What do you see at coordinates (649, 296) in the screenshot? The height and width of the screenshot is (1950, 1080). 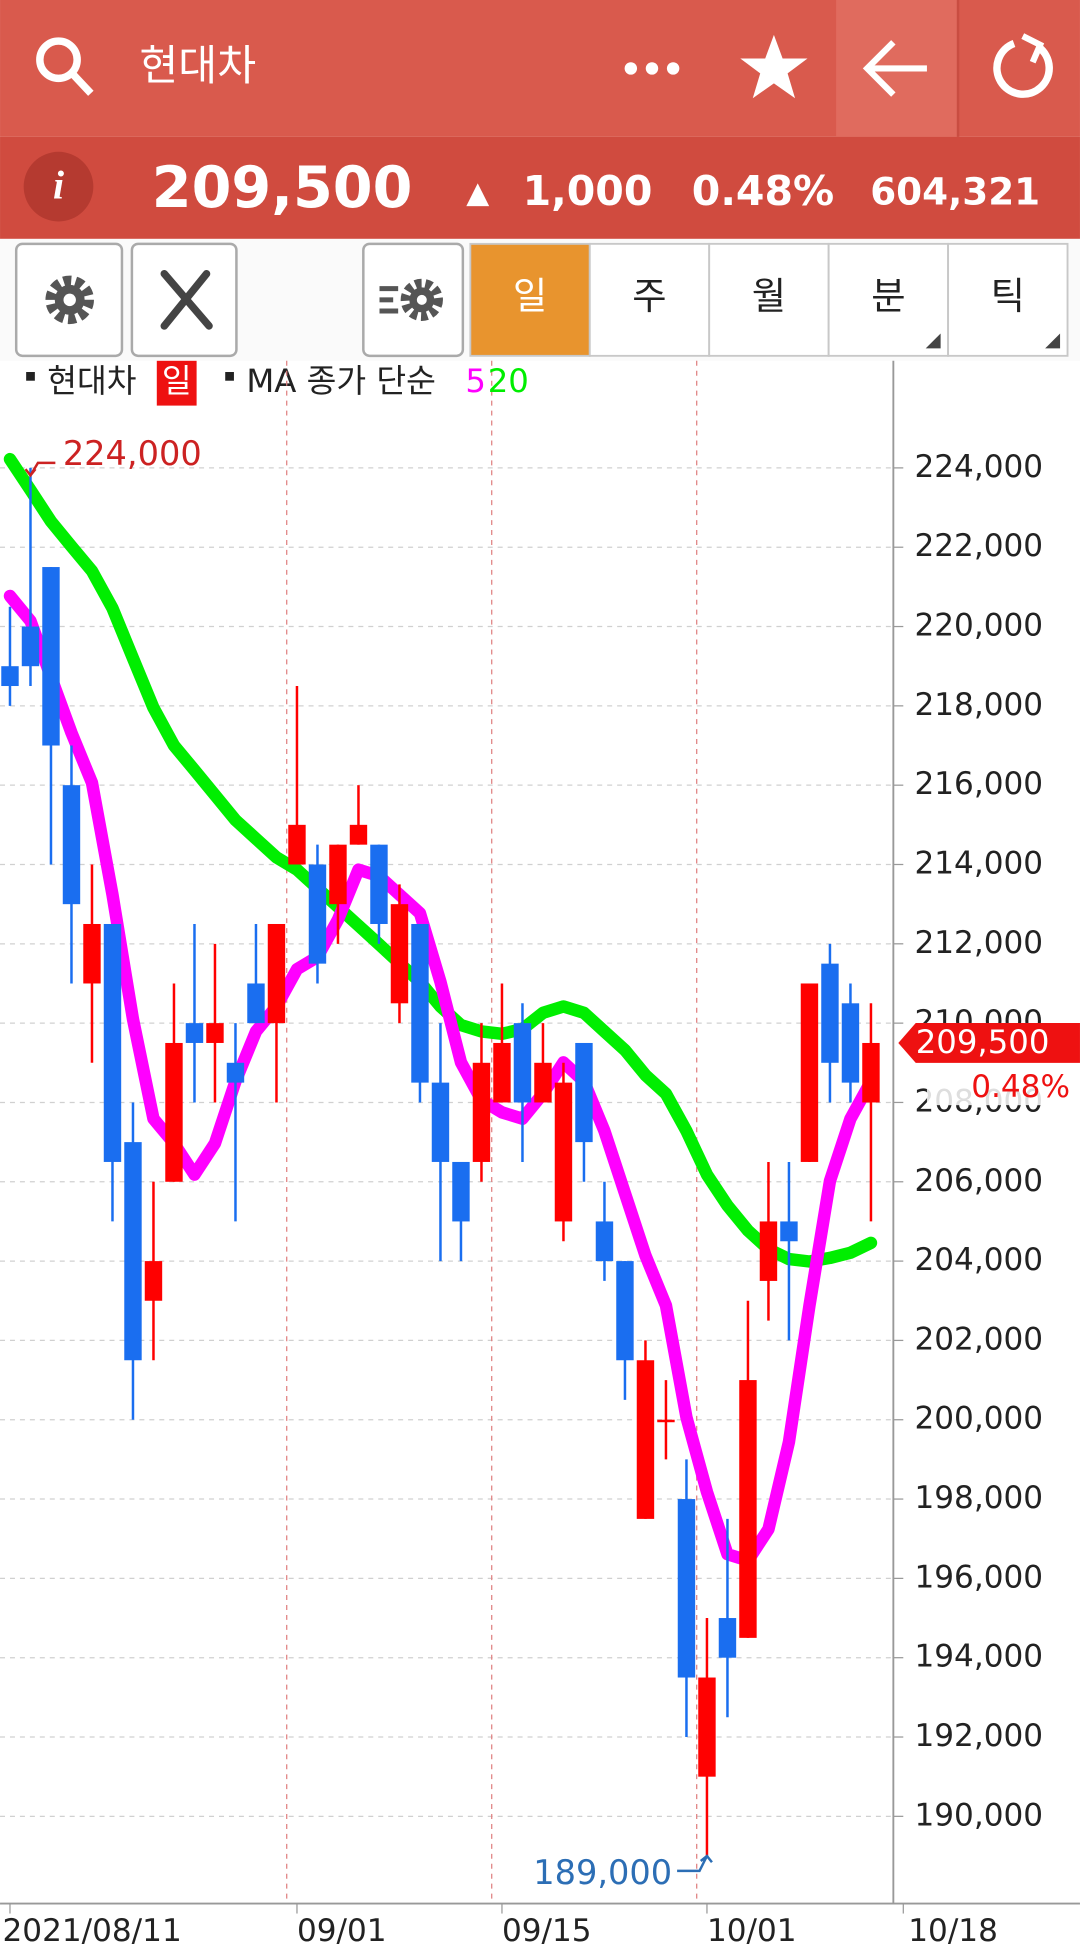 I see `period-tab-label: 주` at bounding box center [649, 296].